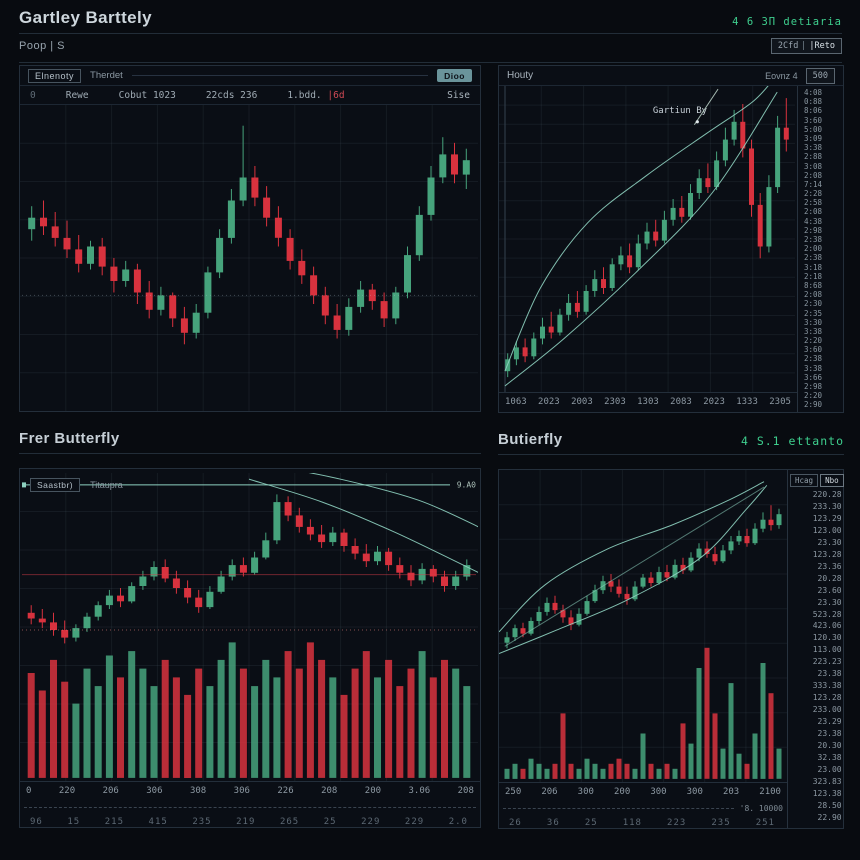  Describe the element at coordinates (765, 823) in the screenshot. I see `x-axis-tick-secondary: 251` at that location.